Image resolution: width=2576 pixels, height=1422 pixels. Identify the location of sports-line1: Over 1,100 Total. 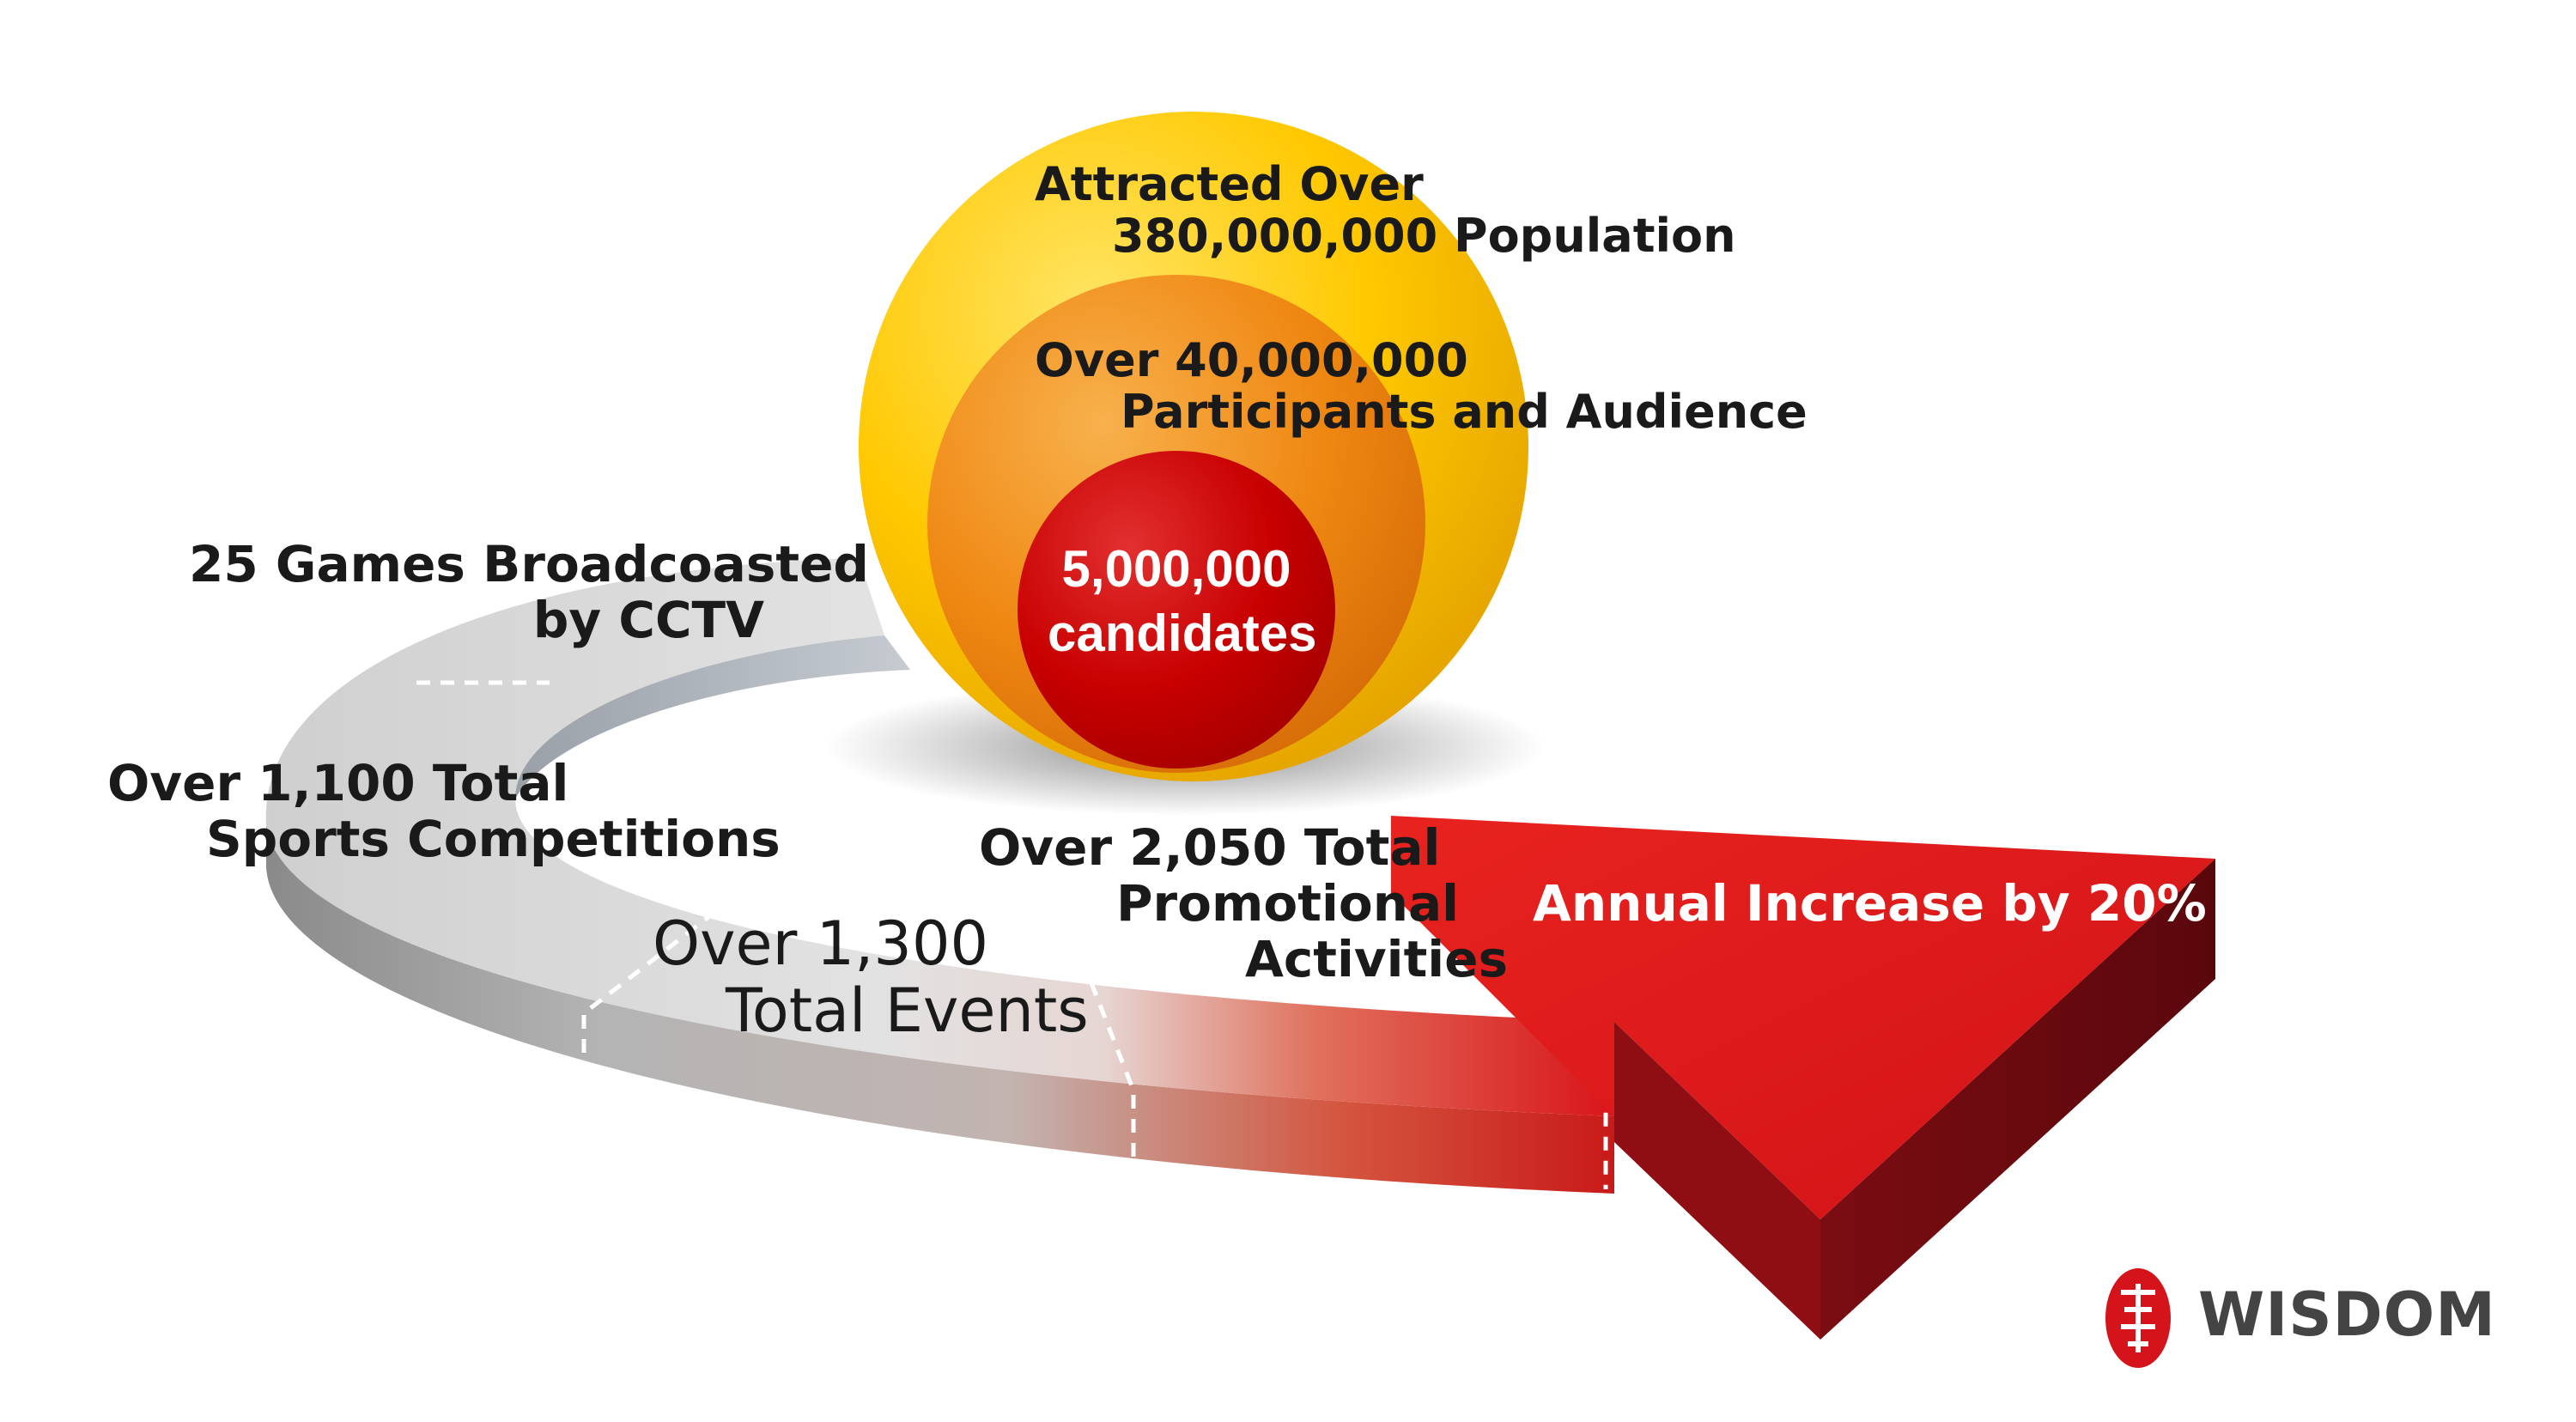
(338, 783).